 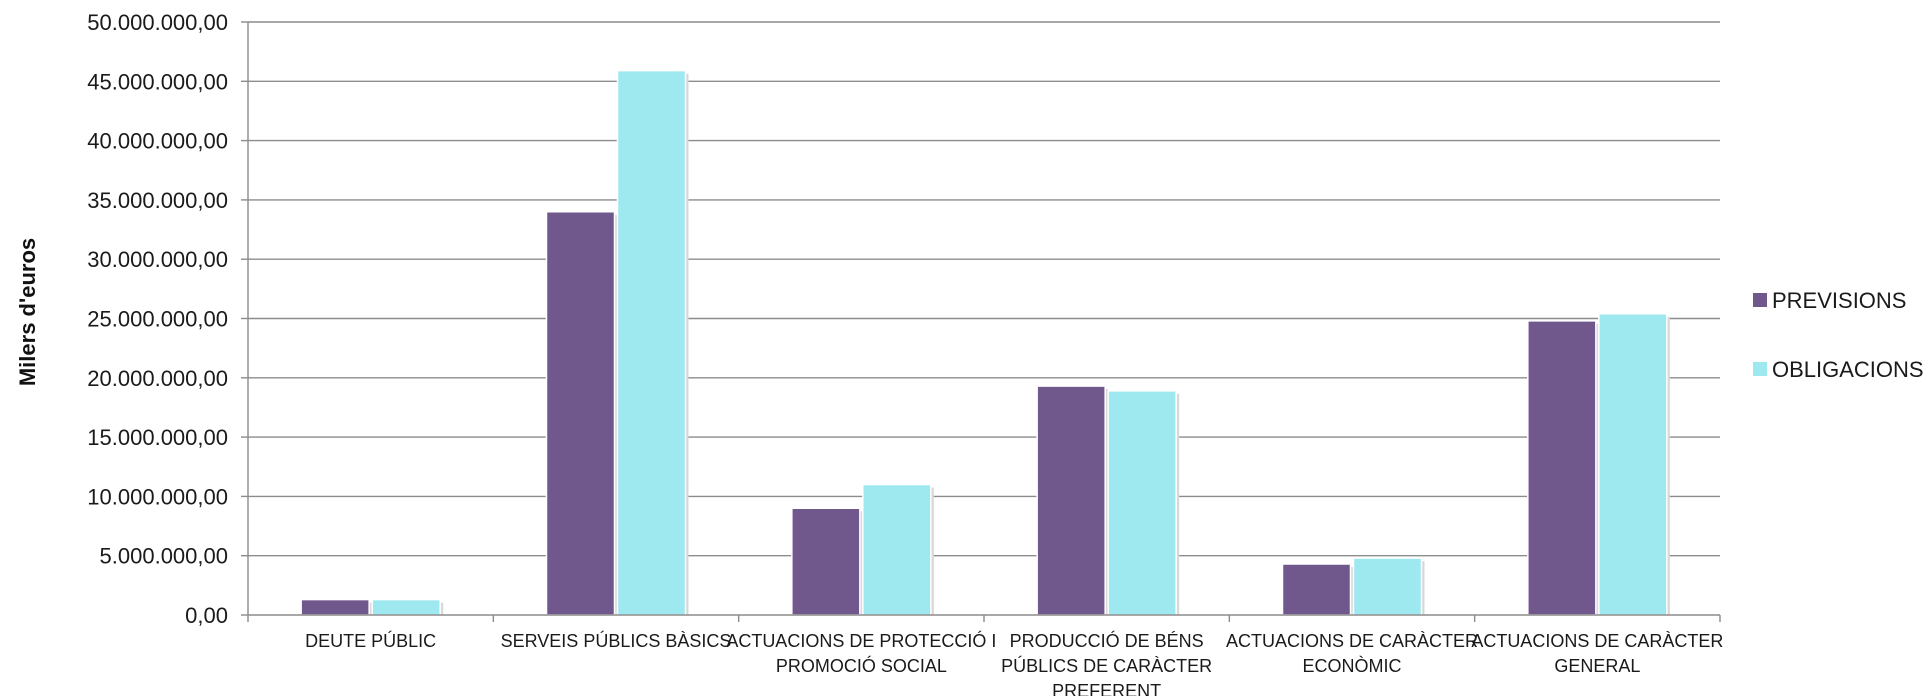 I want to click on y-tick-label: 40.000.000,00, so click(x=157, y=141).